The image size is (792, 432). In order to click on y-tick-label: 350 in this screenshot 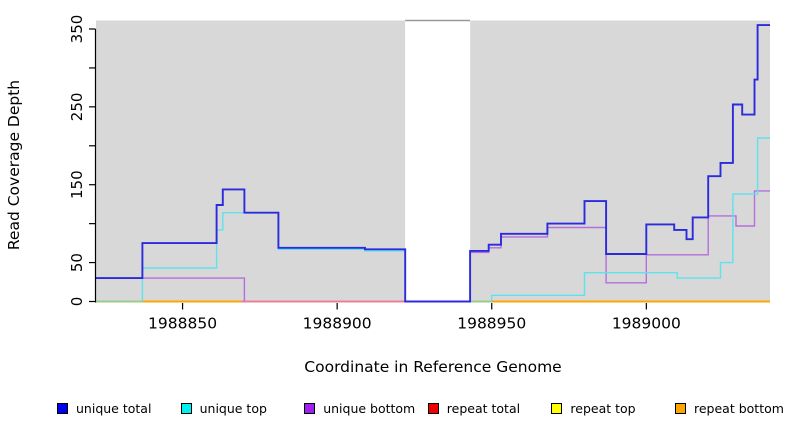, I will do `click(77, 29)`.